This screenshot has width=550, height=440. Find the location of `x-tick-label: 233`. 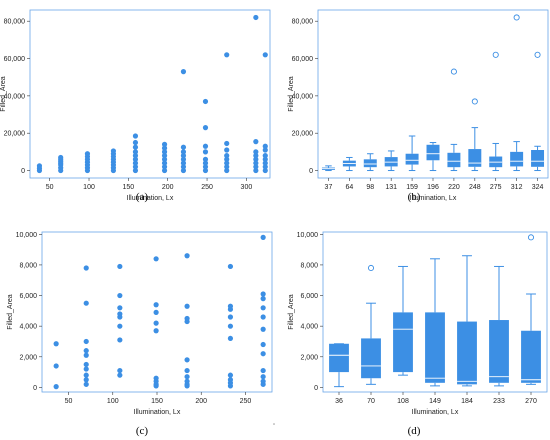

x-tick-label: 233 is located at coordinates (499, 401).